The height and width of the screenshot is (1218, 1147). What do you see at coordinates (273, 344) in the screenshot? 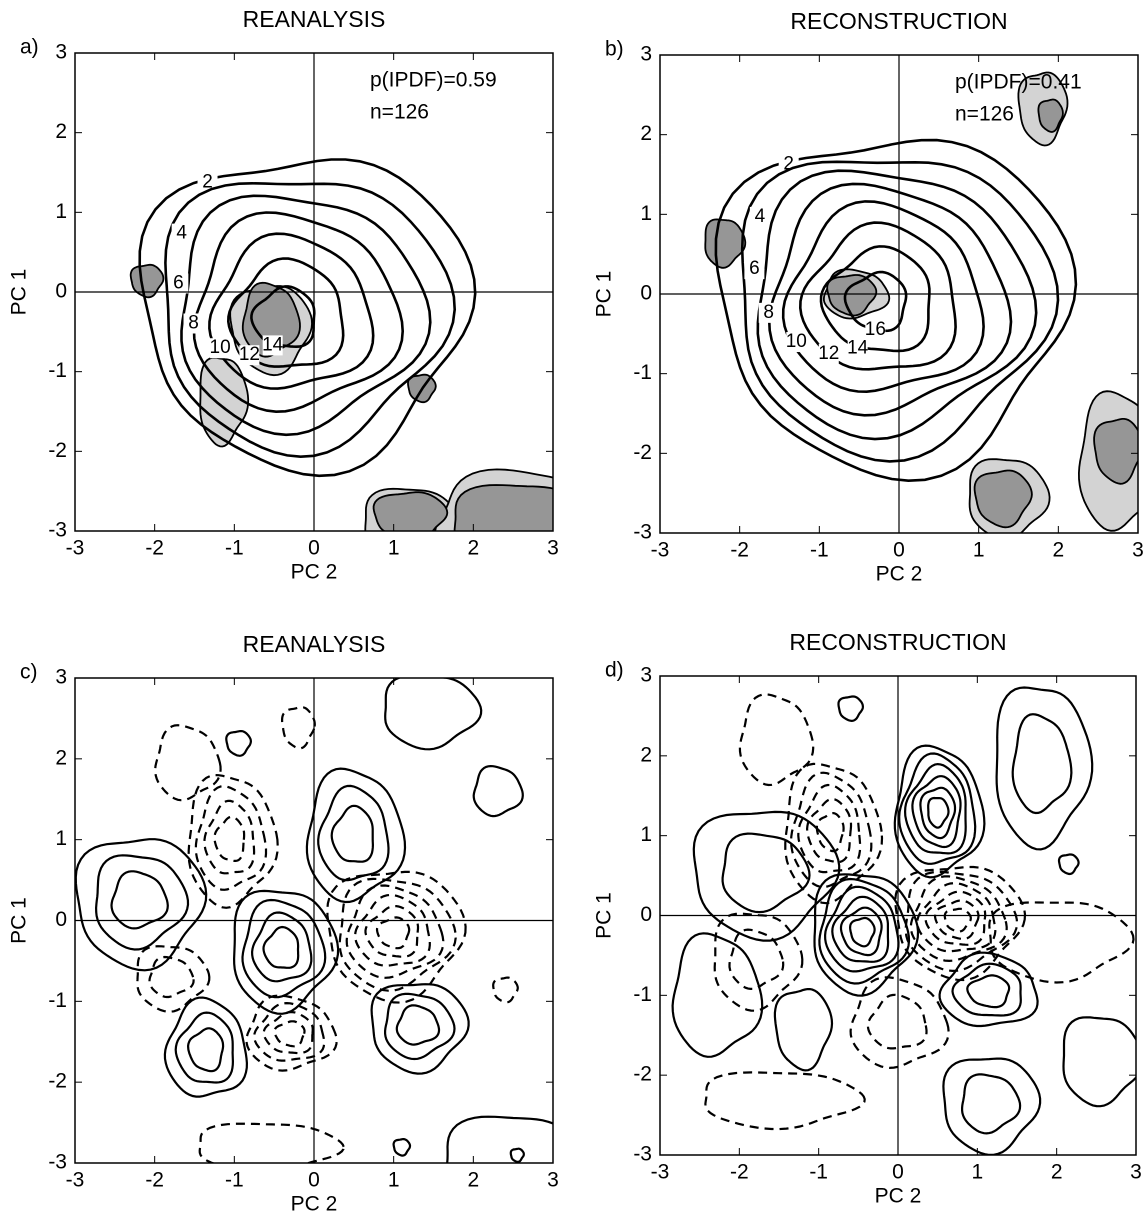
I see `contour-label: 14` at bounding box center [273, 344].